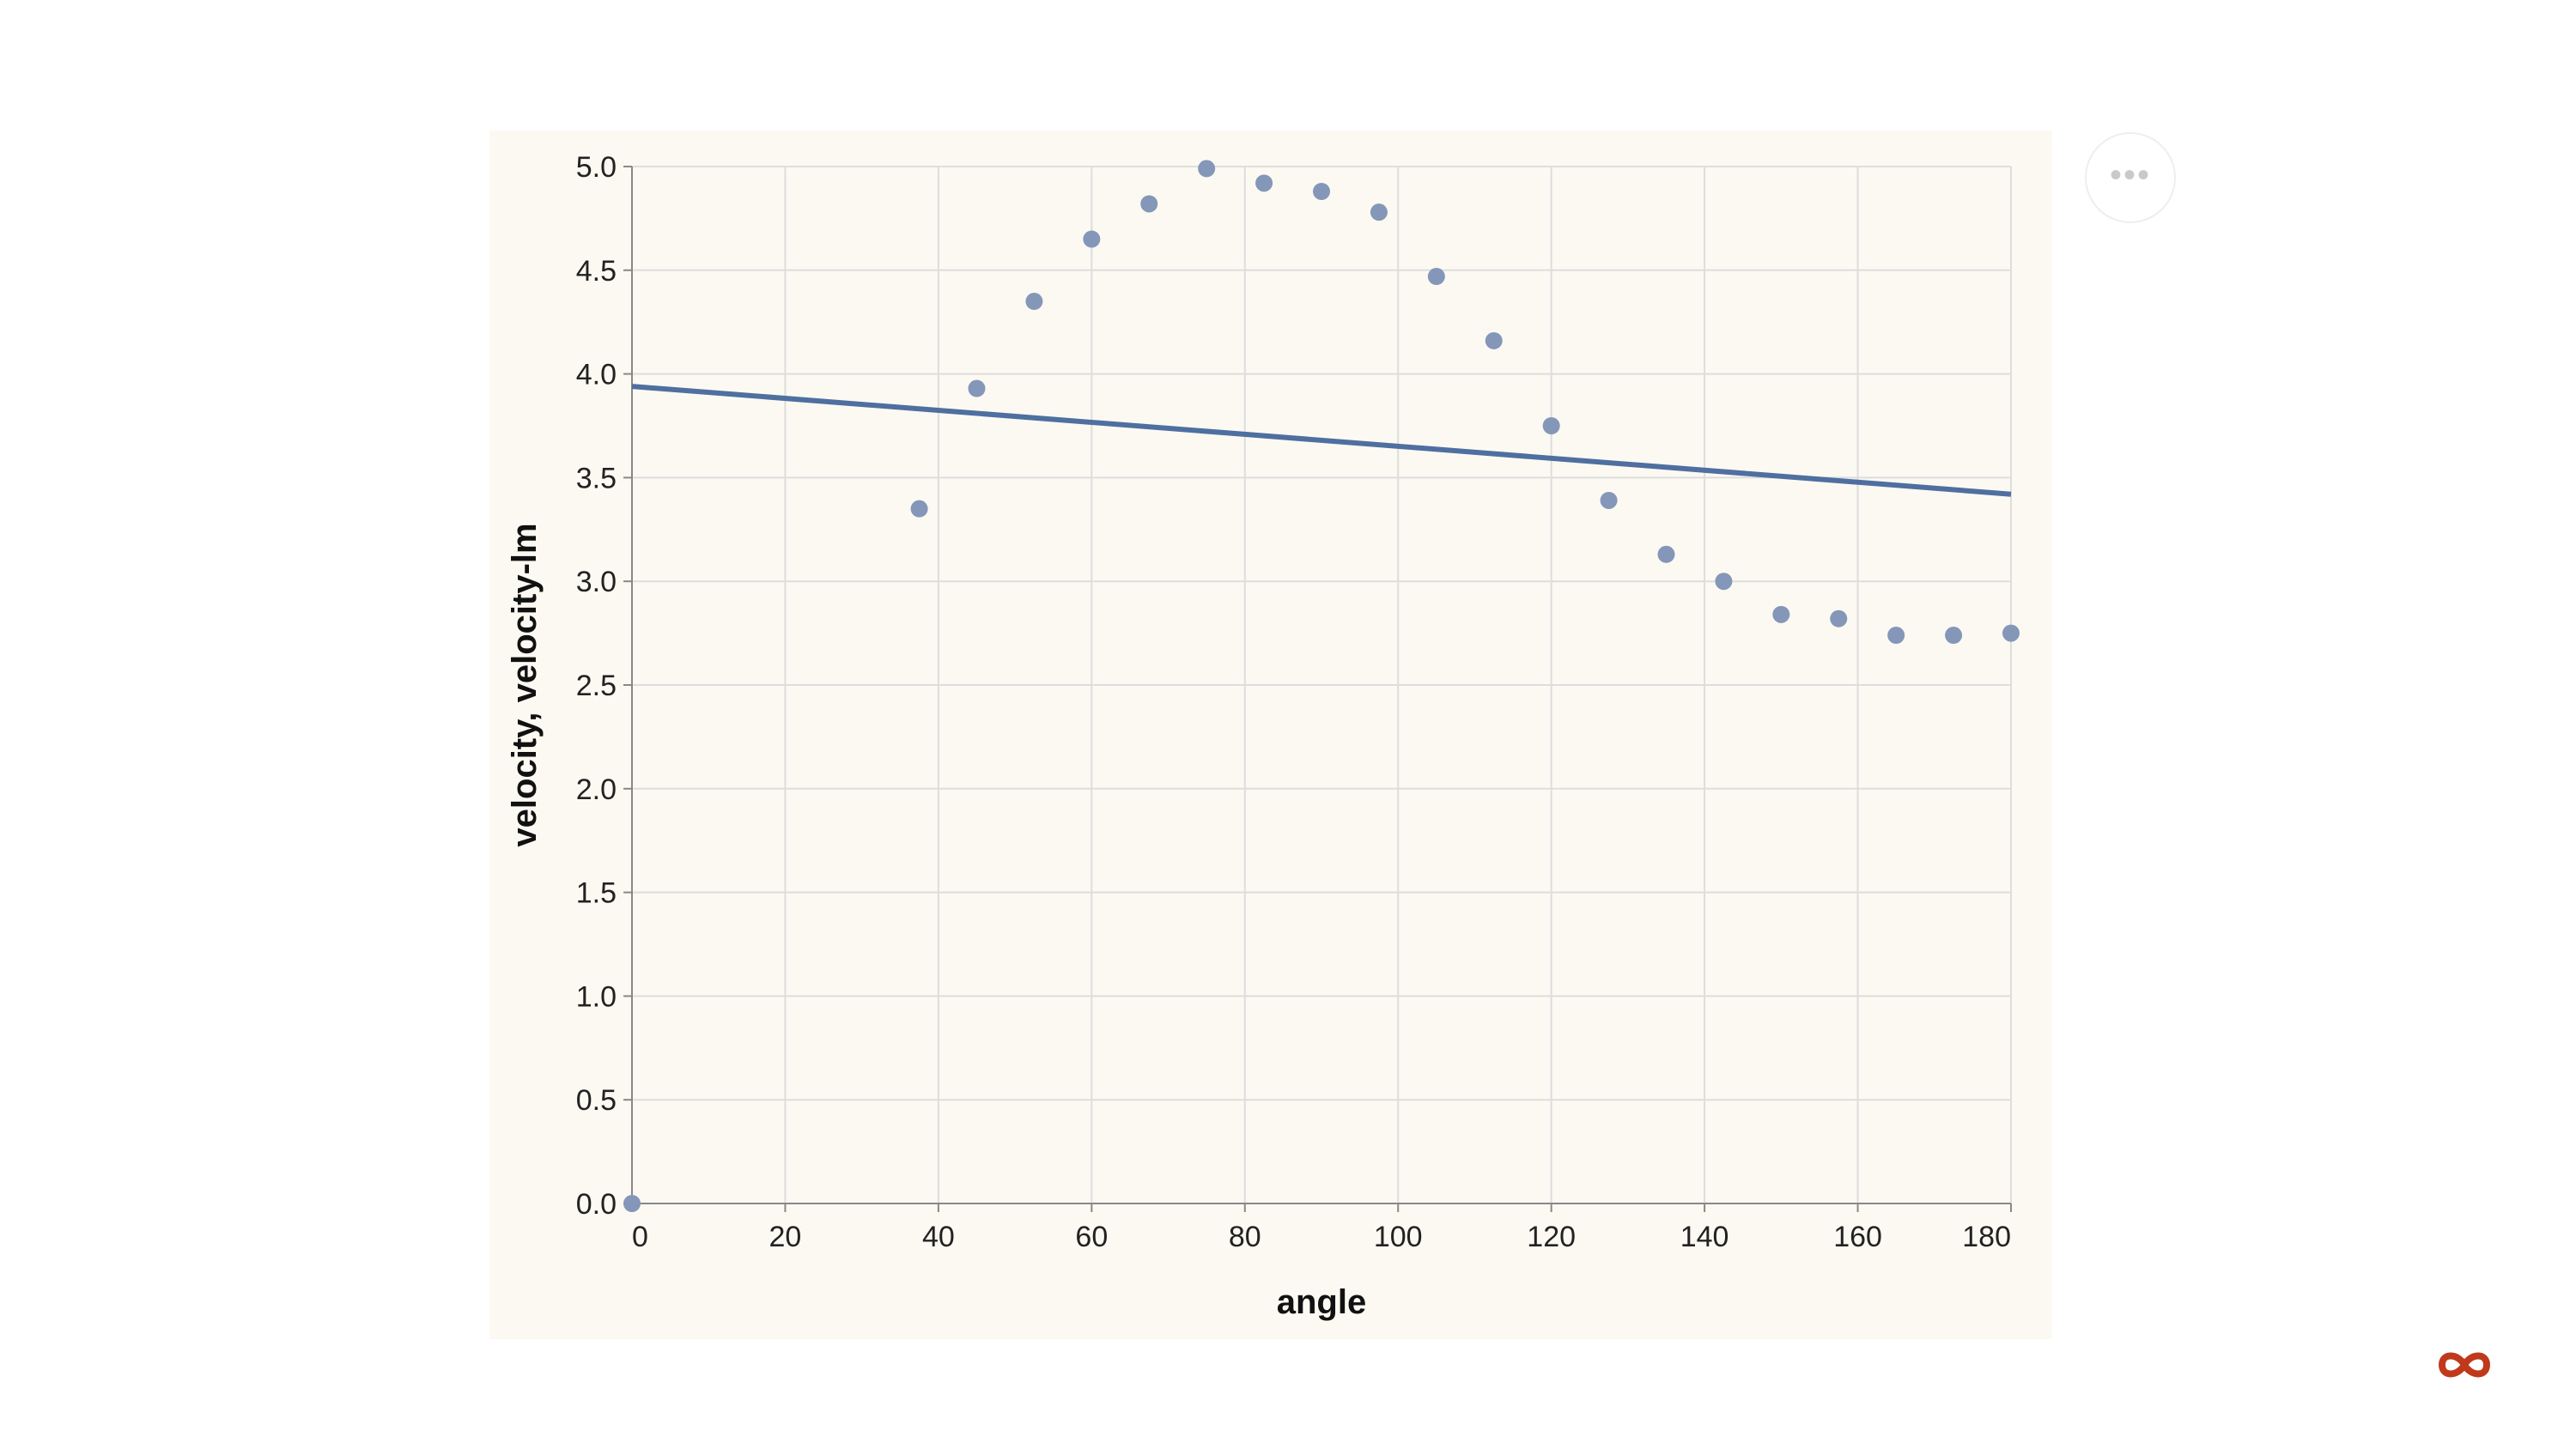  I want to click on infinity-logo-icon, so click(2464, 1365).